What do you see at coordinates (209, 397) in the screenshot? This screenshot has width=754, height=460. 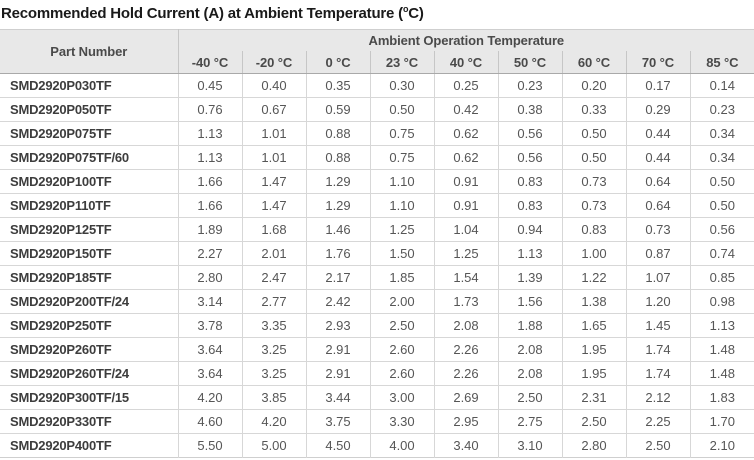 I see `value-cell: 4.20` at bounding box center [209, 397].